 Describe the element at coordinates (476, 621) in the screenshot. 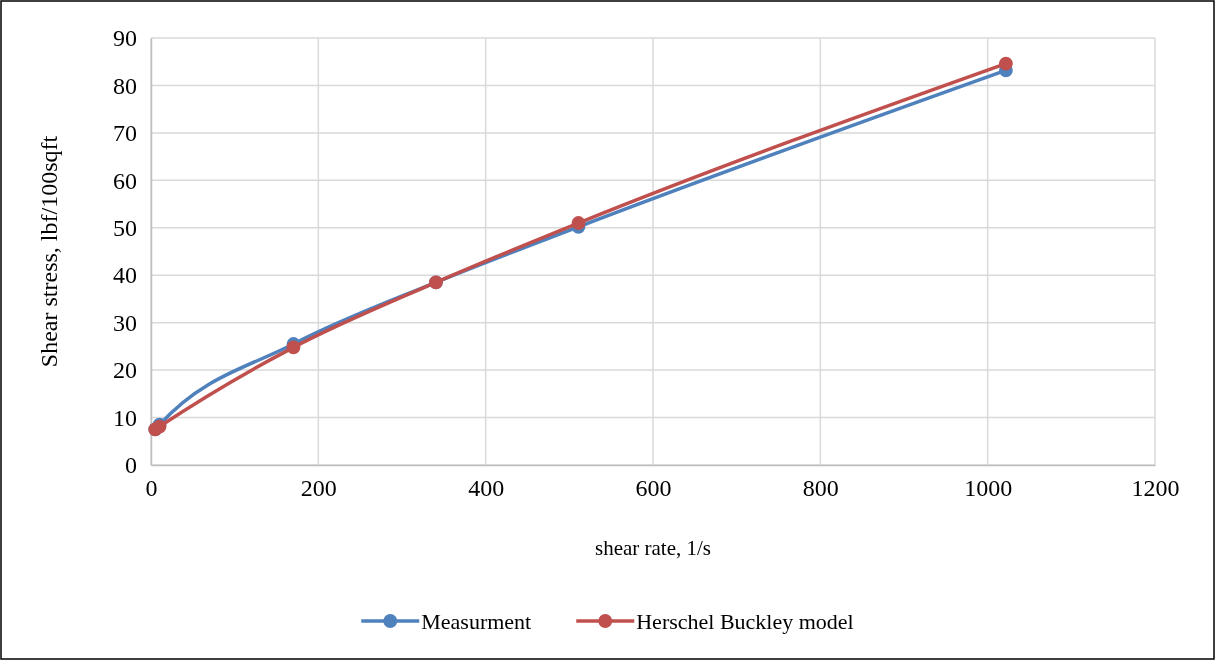

I see `legend-label: Measurment` at that location.